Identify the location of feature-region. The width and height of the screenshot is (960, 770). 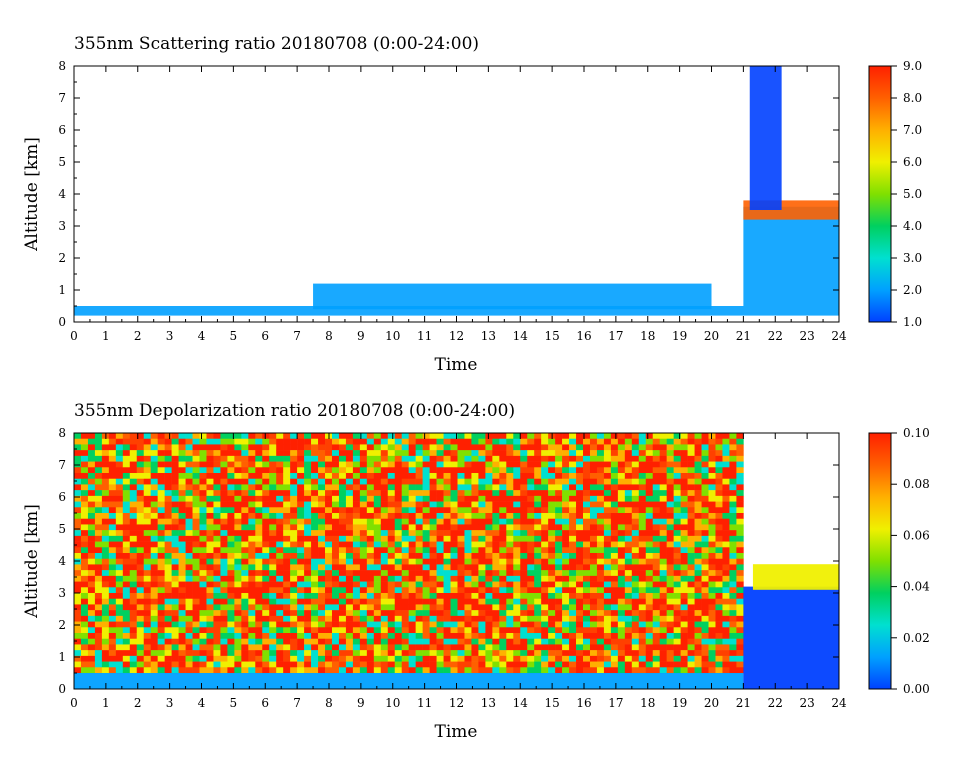
(512, 296).